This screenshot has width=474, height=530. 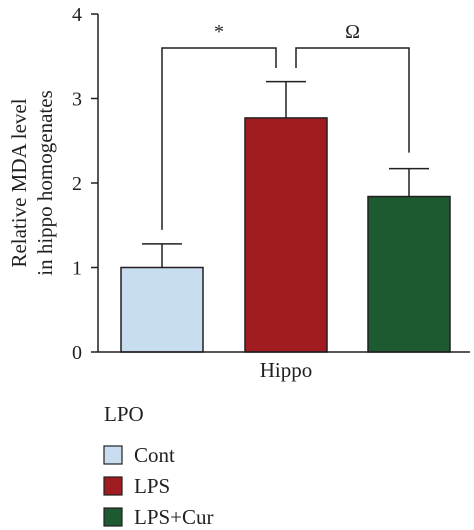 What do you see at coordinates (19, 182) in the screenshot?
I see `y-axis-title-line: Relative MDA level` at bounding box center [19, 182].